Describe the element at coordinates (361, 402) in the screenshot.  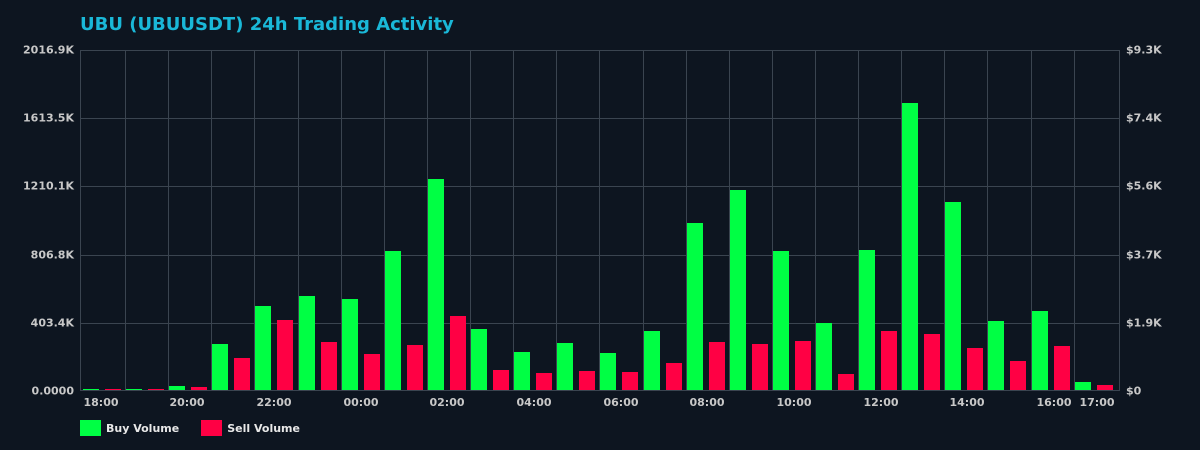
I see `x-tick: 00:00` at that location.